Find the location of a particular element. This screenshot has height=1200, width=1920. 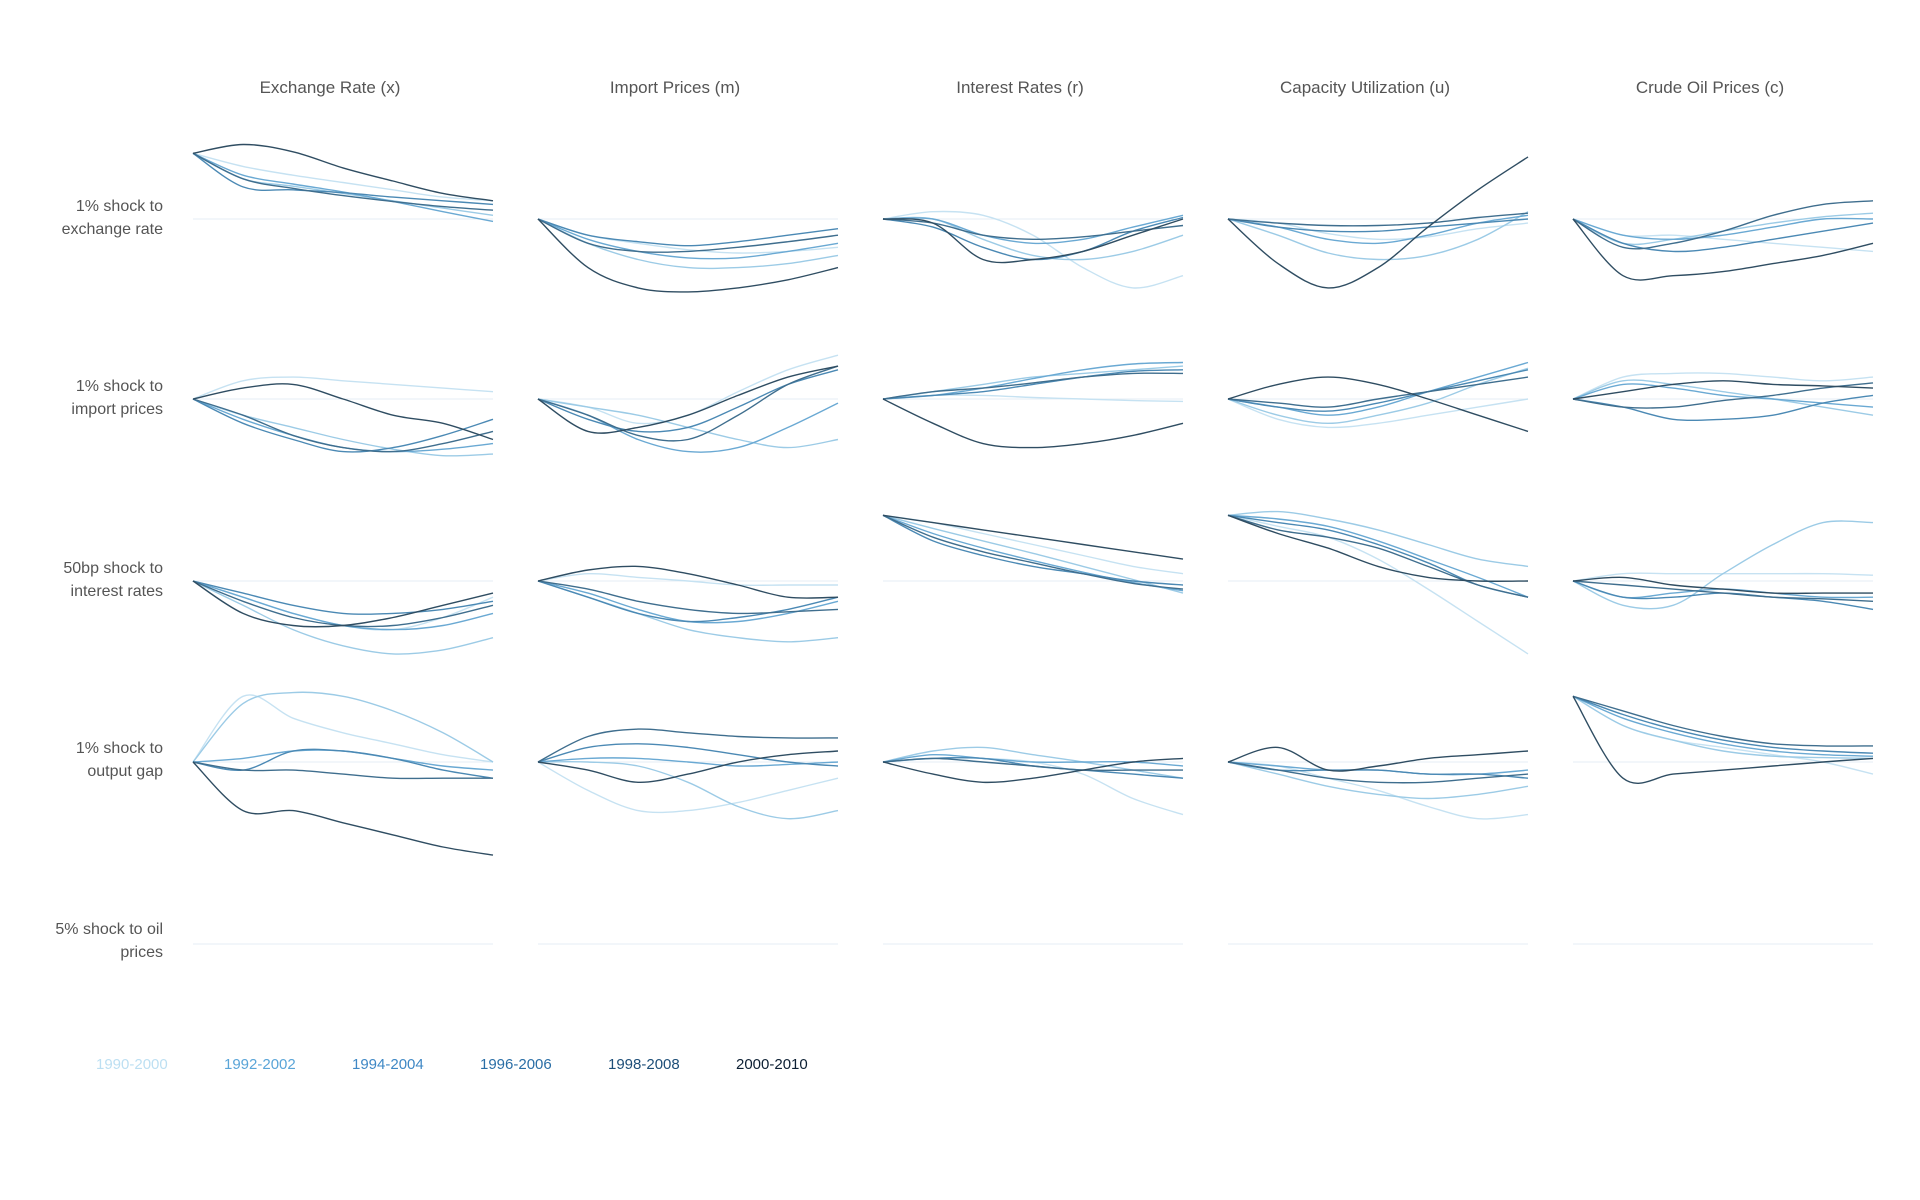

panel-r3-c1 is located at coordinates (688, 774).